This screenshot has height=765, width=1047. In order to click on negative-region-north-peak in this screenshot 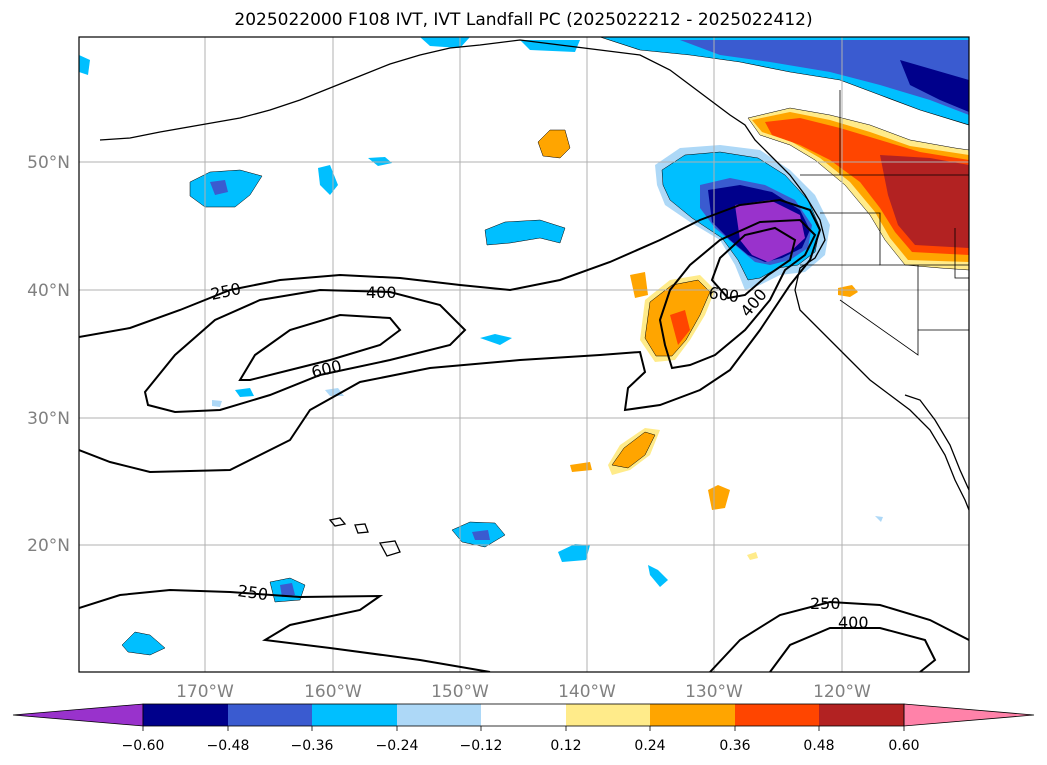, I will do `click(934, 86)`.